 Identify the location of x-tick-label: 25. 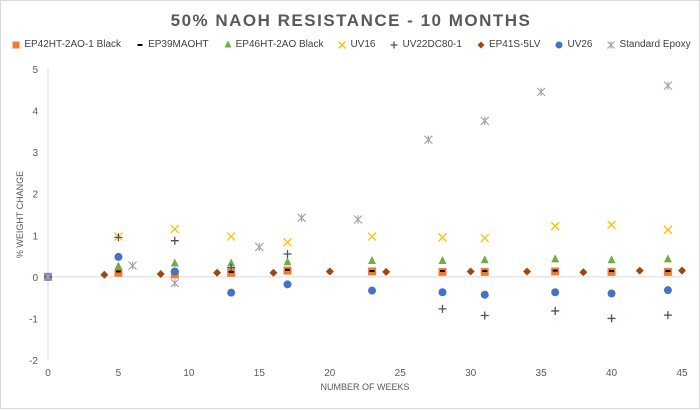
(401, 373).